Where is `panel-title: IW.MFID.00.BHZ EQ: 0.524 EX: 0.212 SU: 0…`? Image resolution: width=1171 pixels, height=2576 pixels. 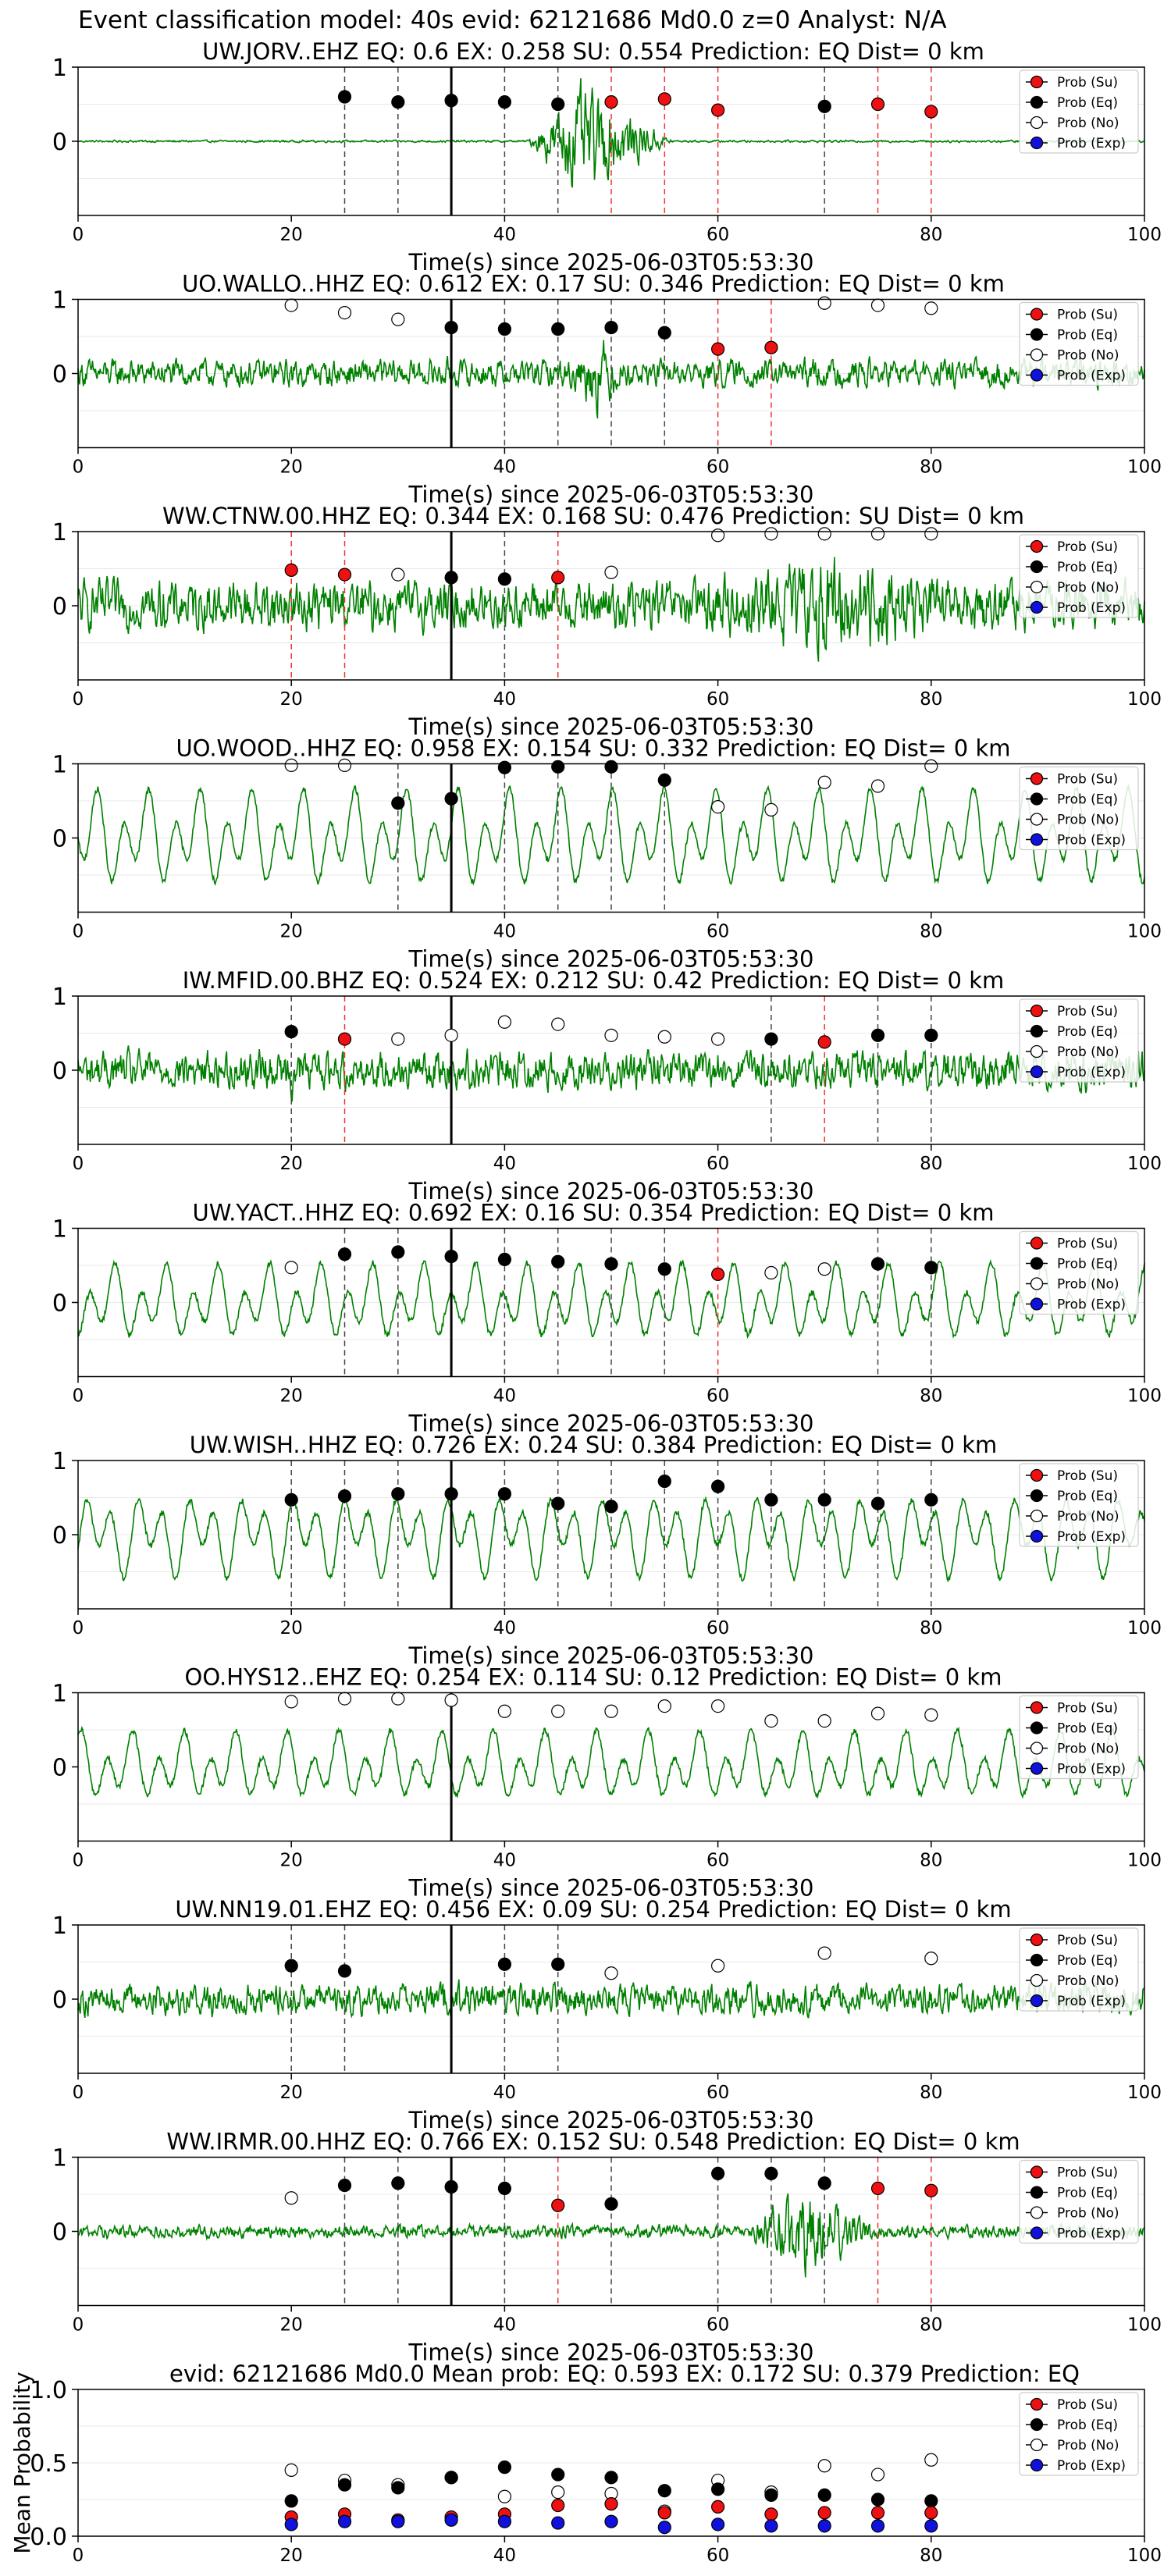 panel-title: IW.MFID.00.BHZ EQ: 0.524 EX: 0.212 SU: 0… is located at coordinates (594, 980).